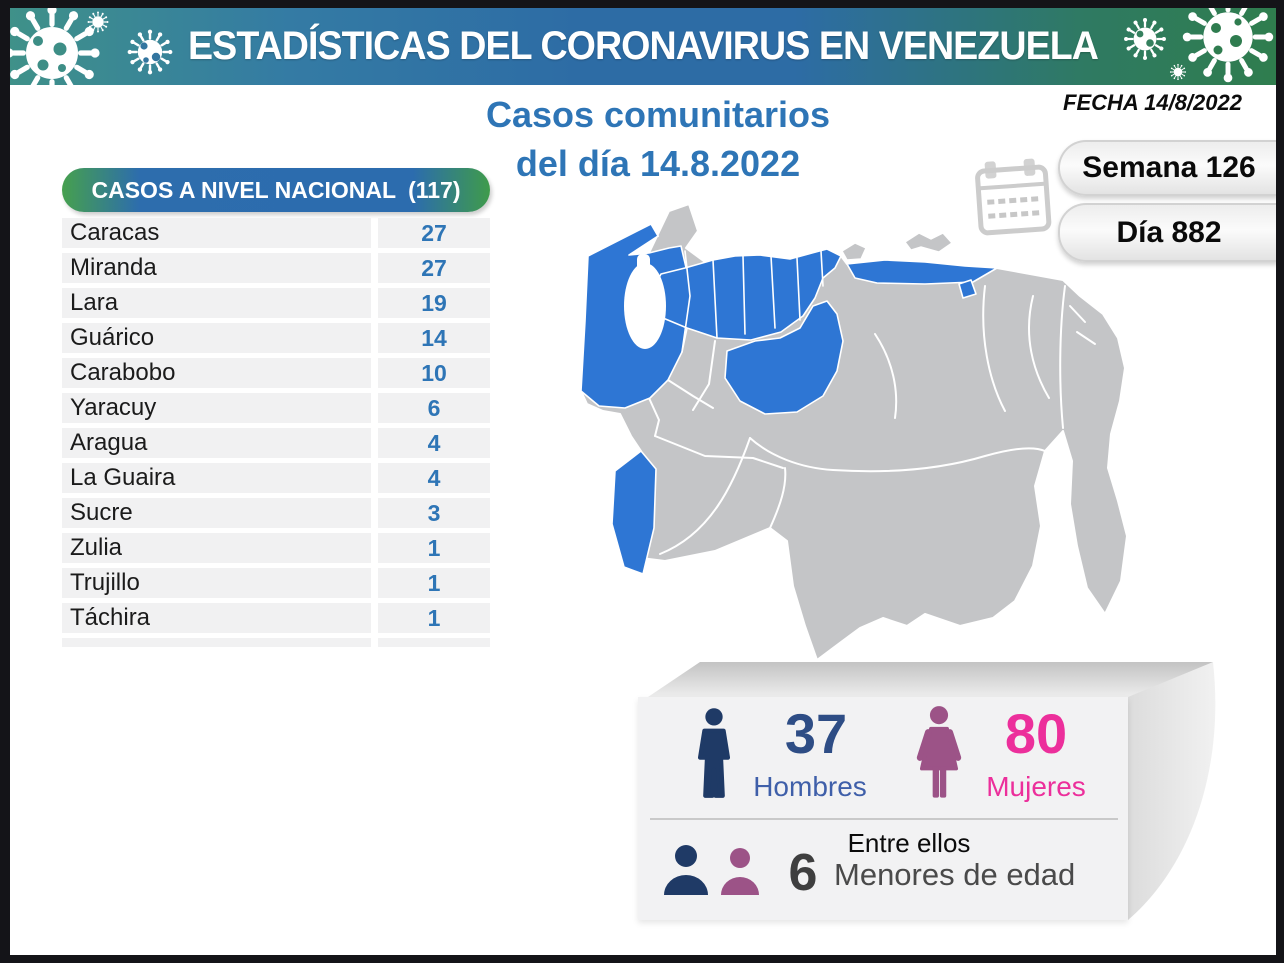  What do you see at coordinates (434, 303) in the screenshot?
I see `state-cases: 19` at bounding box center [434, 303].